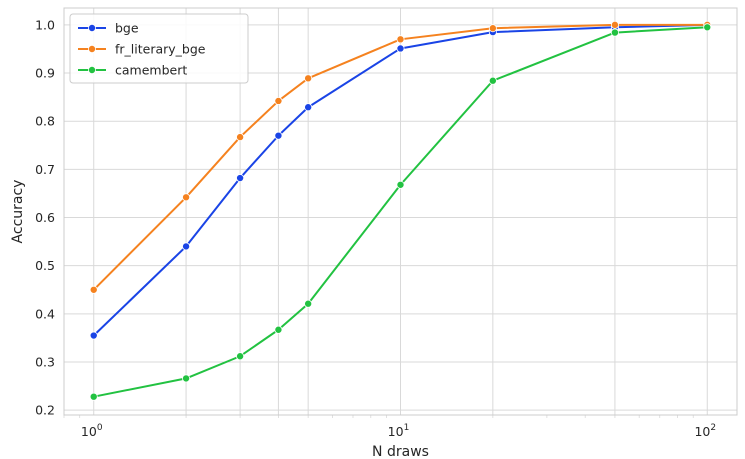  Describe the element at coordinates (45, 410) in the screenshot. I see `y-tick-label: 0.2` at that location.